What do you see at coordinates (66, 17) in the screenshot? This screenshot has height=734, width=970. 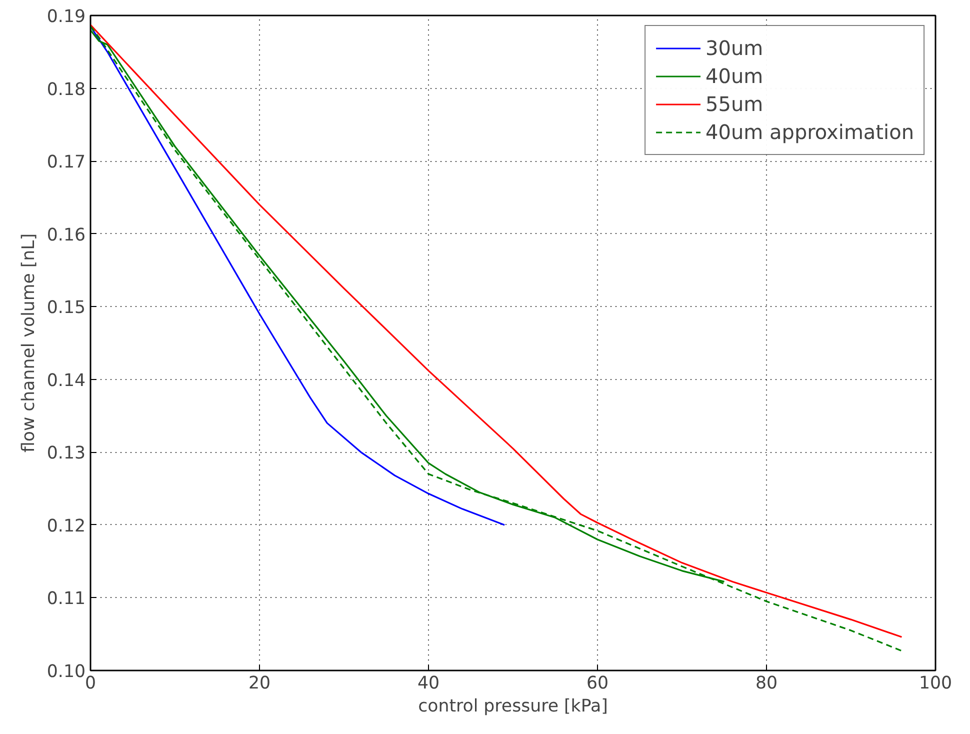 I see `y-tick-label: 0.19` at bounding box center [66, 17].